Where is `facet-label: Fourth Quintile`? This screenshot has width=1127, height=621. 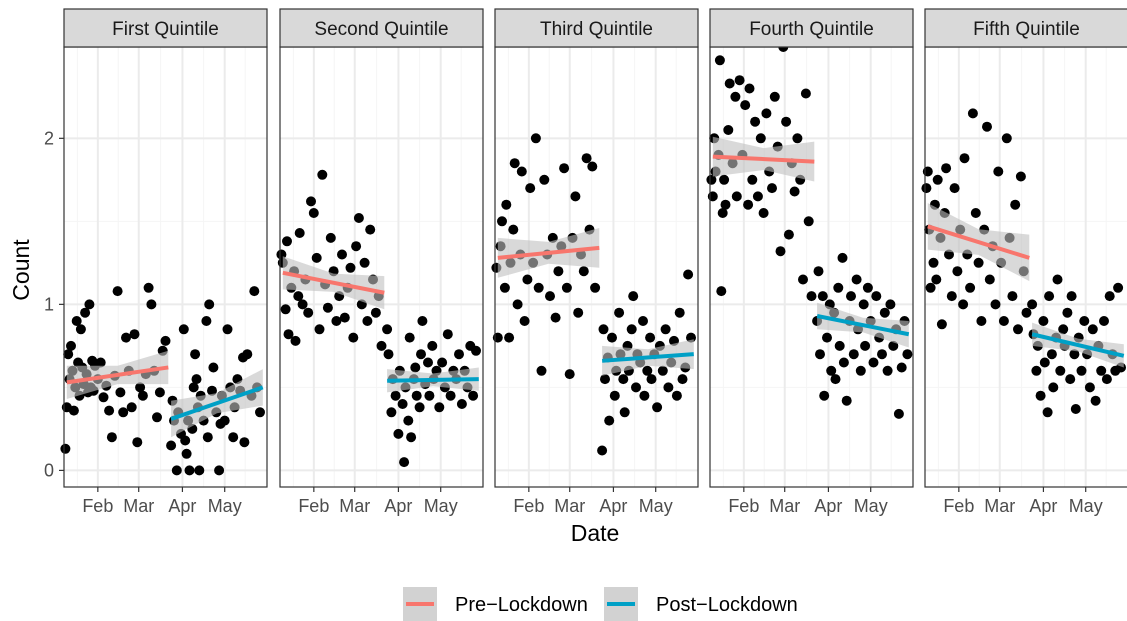 facet-label: Fourth Quintile is located at coordinates (811, 29).